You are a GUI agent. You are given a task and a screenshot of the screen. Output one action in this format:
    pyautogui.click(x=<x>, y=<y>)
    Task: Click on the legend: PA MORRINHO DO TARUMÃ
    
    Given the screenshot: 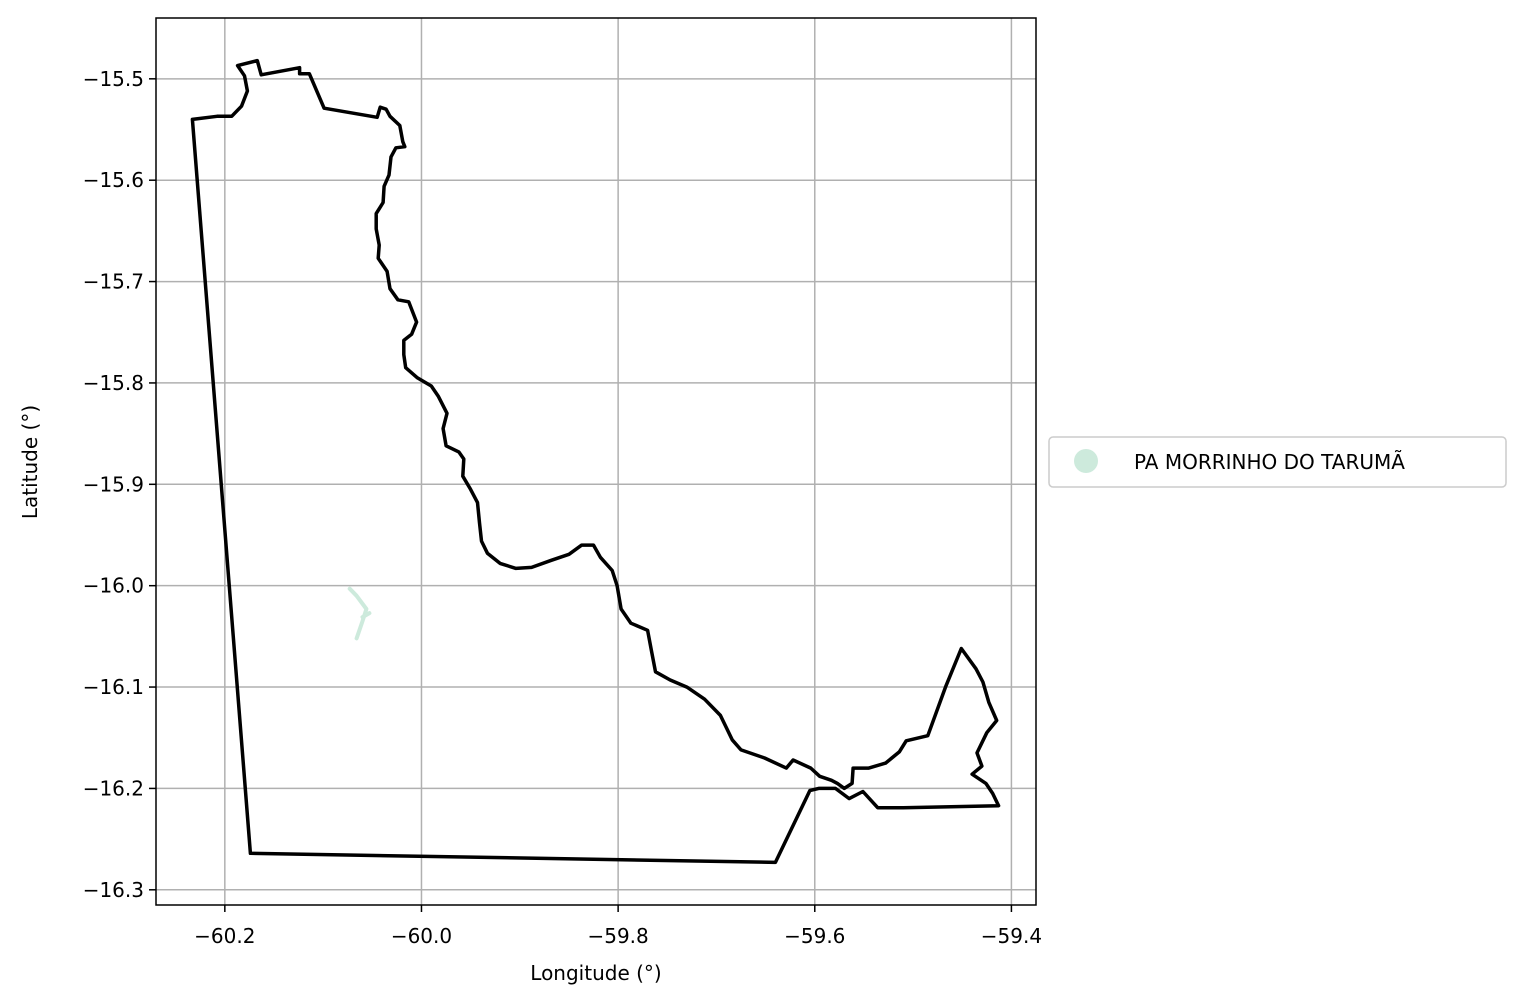 What is the action you would take?
    pyautogui.click(x=1277, y=462)
    